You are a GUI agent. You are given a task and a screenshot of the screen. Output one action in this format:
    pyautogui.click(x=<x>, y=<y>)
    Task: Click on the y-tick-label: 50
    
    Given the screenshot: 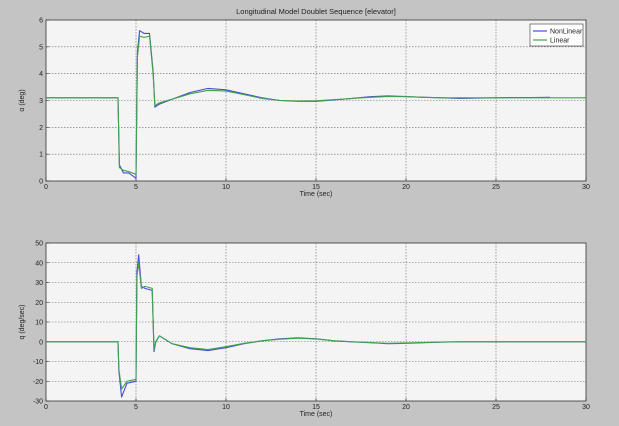 What is the action you would take?
    pyautogui.click(x=39, y=244)
    